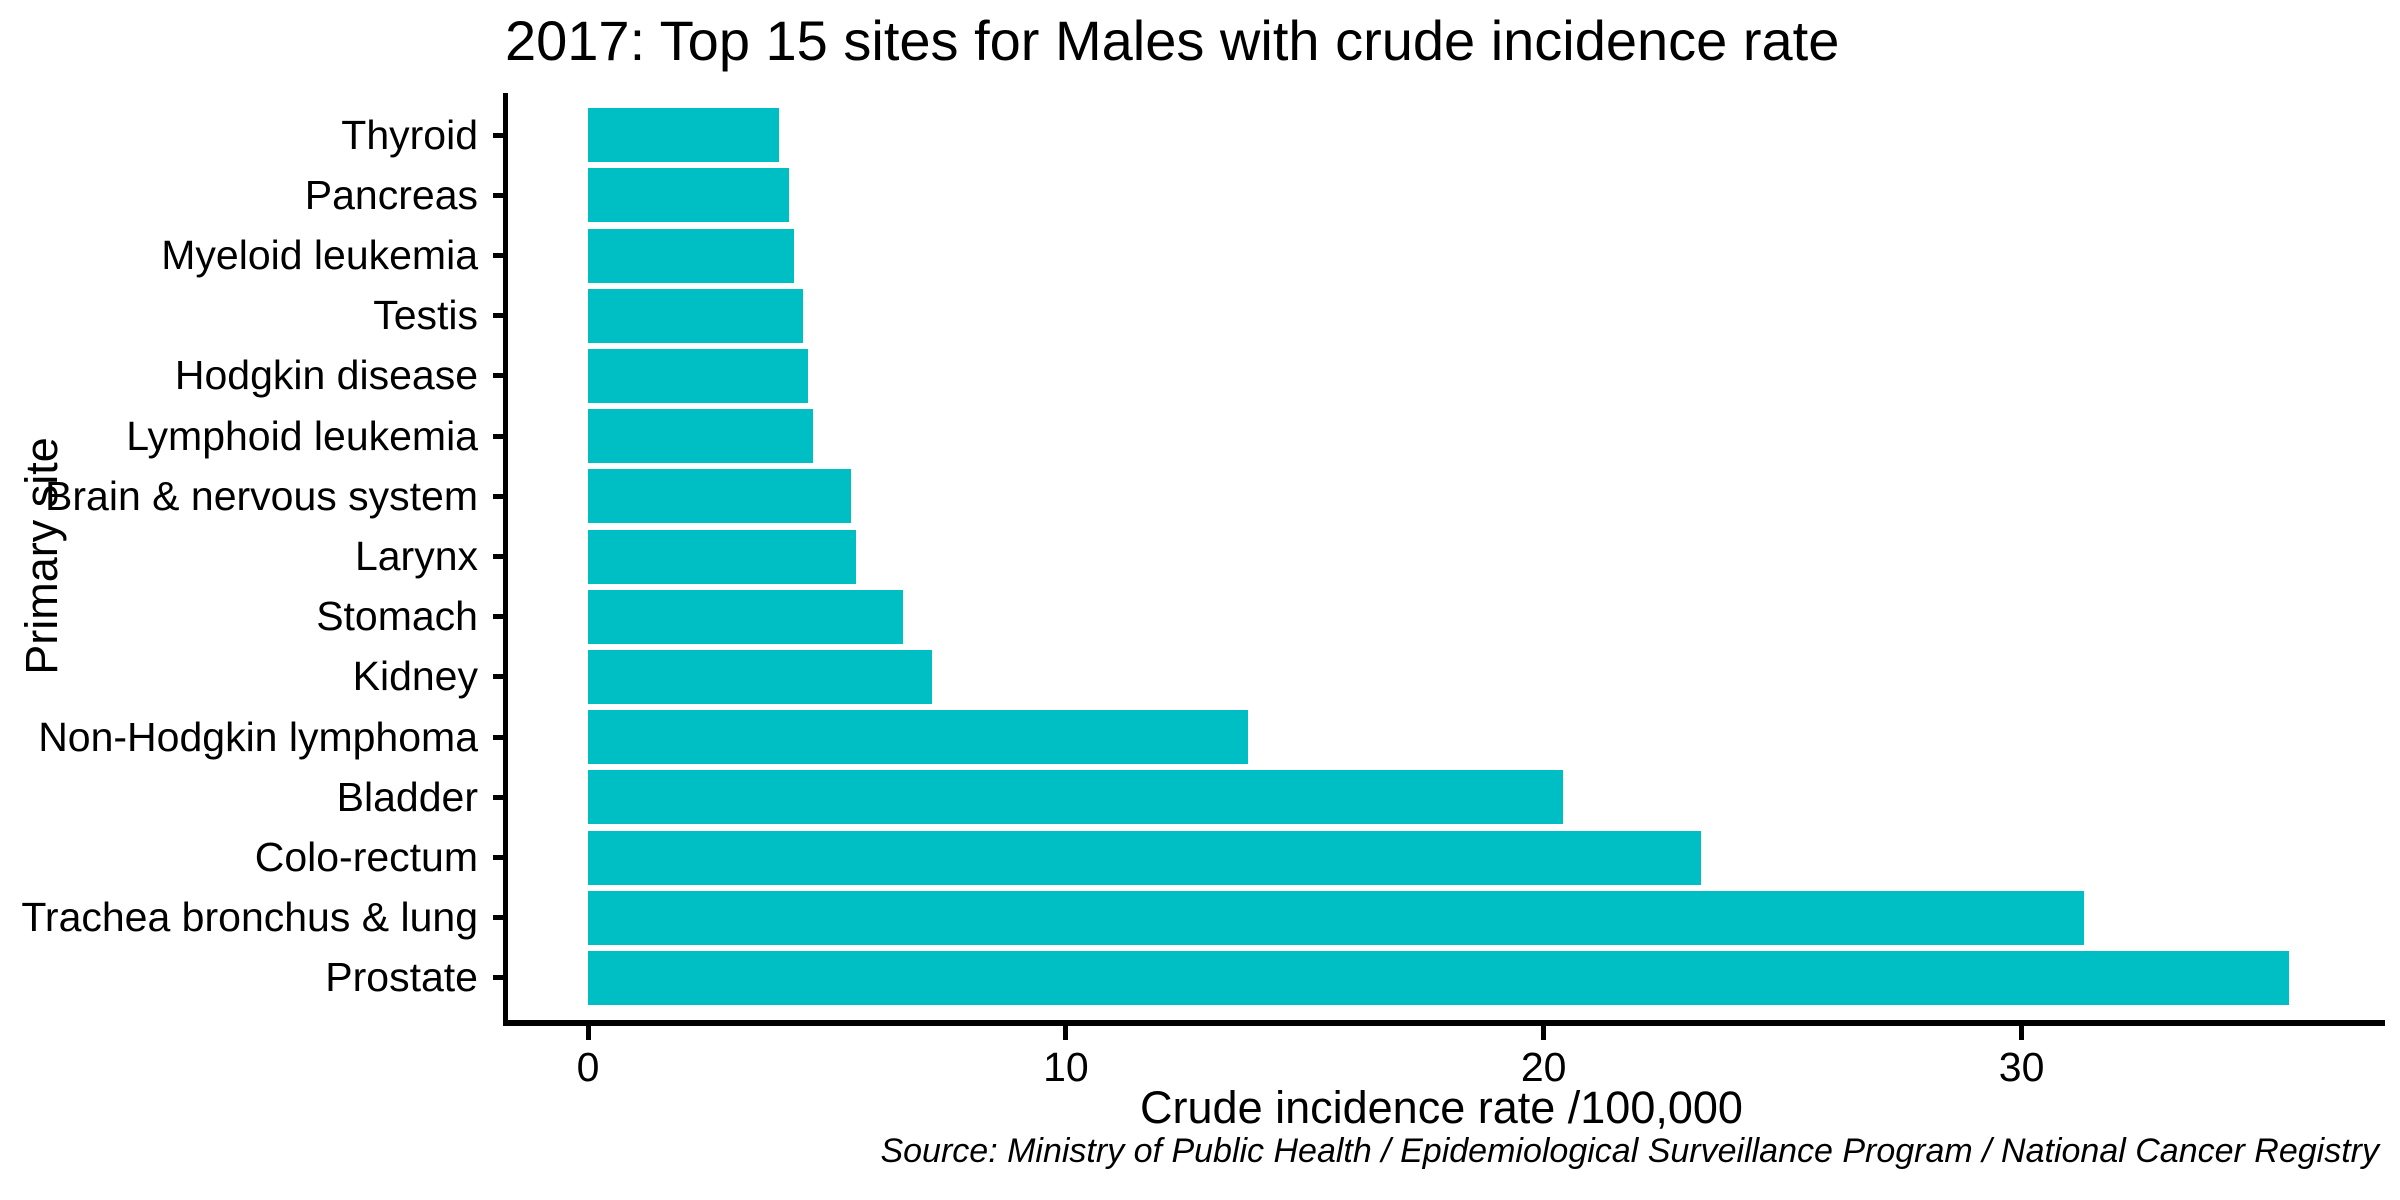 The width and height of the screenshot is (2400, 1200). I want to click on category-label: Testis, so click(425, 315).